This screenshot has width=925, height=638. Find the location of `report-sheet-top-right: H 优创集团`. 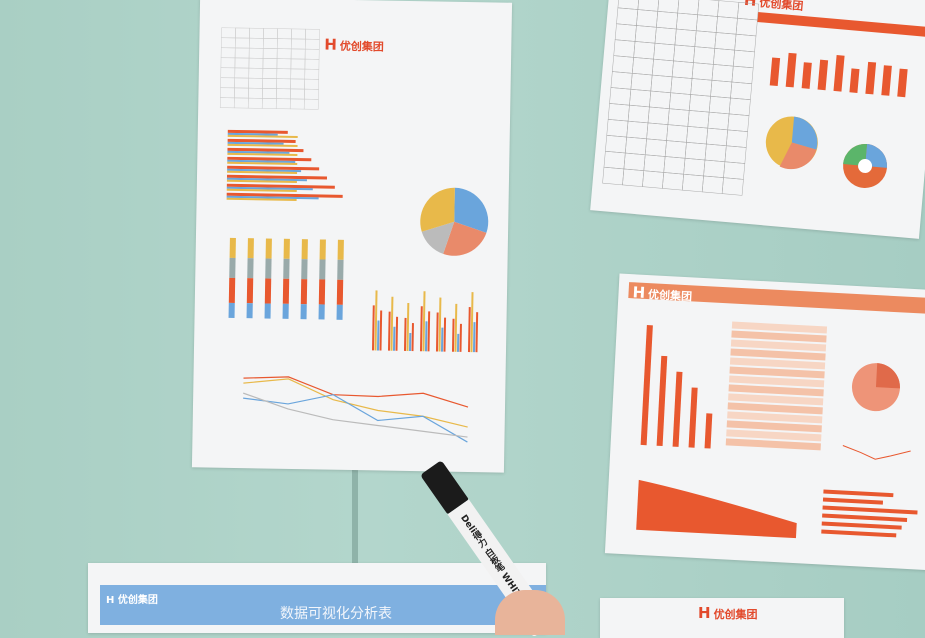

report-sheet-top-right: H 优创集团 is located at coordinates (757, 119).